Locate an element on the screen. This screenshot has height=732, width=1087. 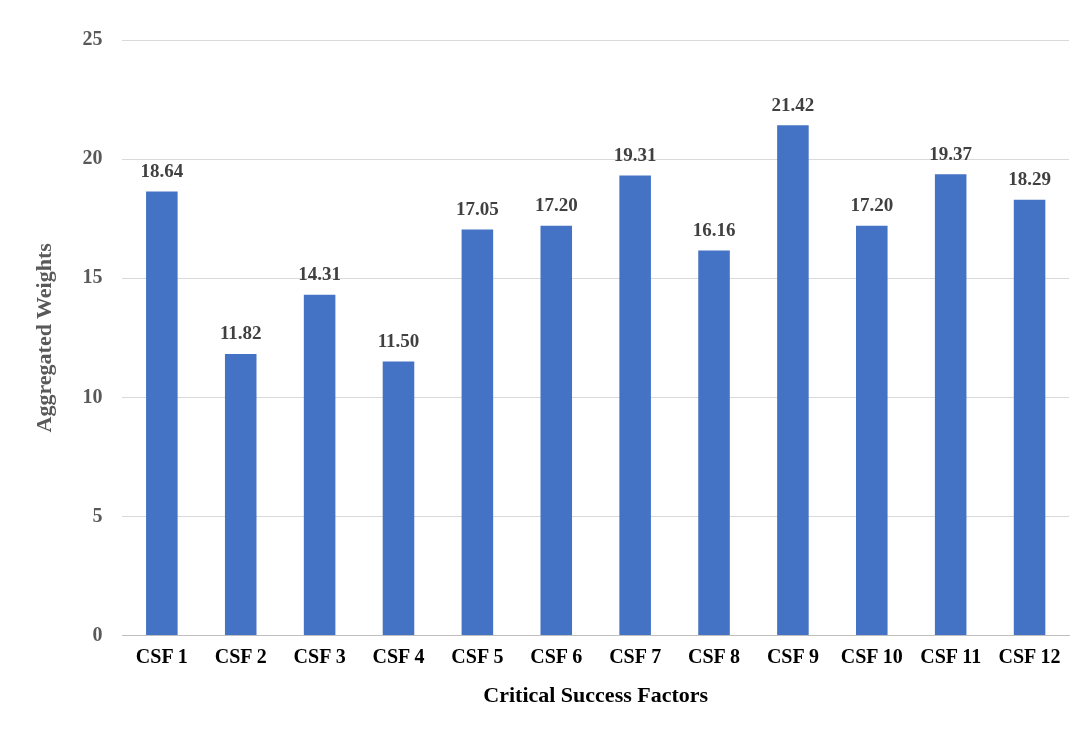
y-tick-label: 20 is located at coordinates (92, 157).